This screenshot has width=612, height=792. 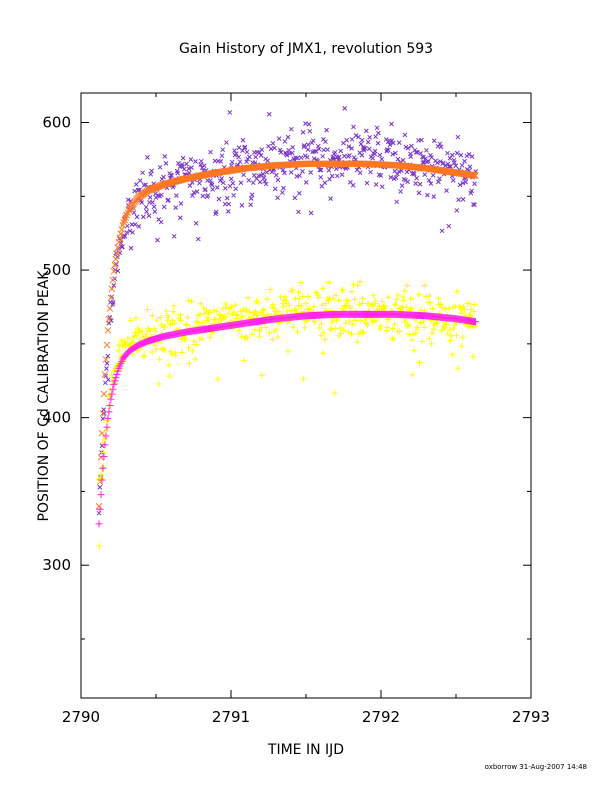 I want to click on y-axis-label: POSITION OF Cd CALIBRATION PEAK, so click(x=44, y=396).